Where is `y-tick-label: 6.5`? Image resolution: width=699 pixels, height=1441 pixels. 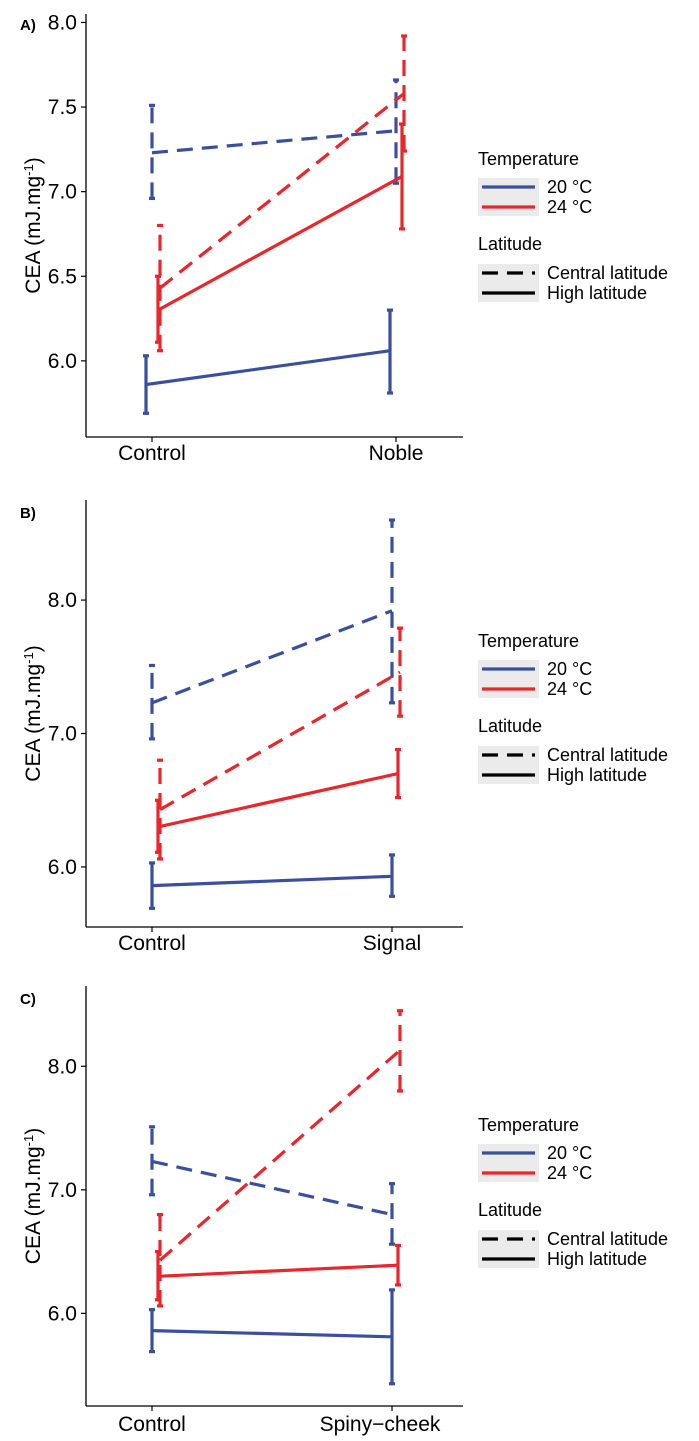 y-tick-label: 6.5 is located at coordinates (62, 276).